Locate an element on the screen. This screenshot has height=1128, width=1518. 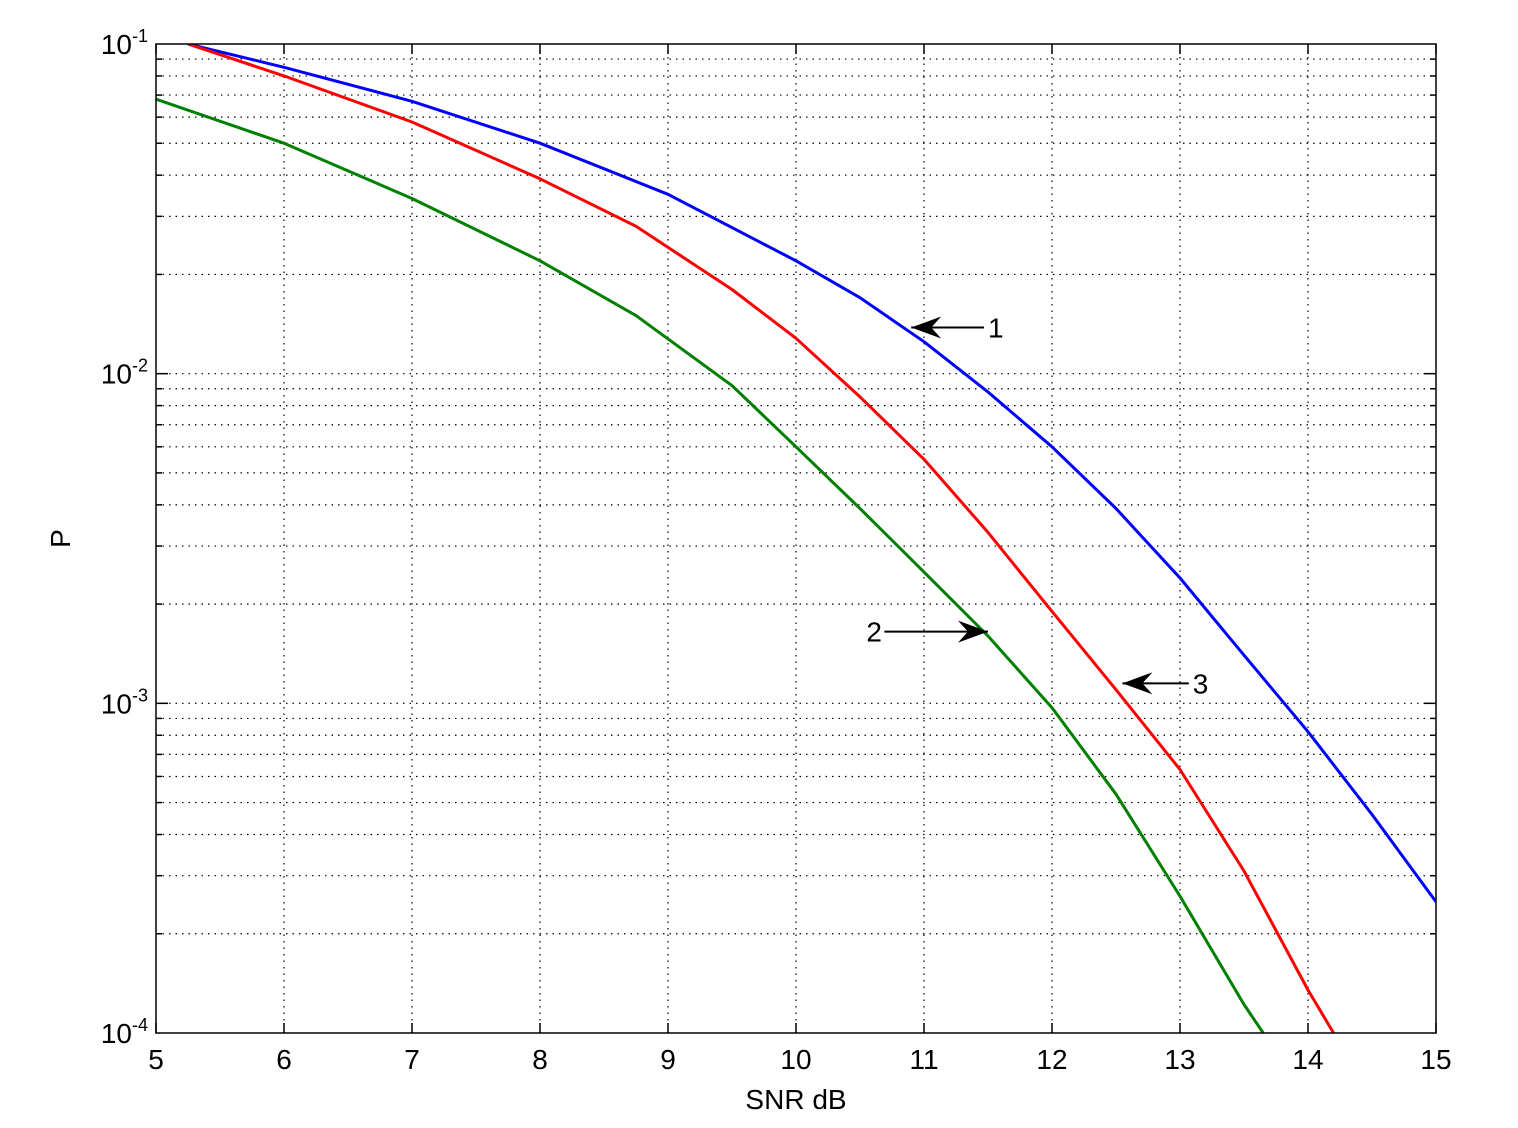
x-tick-label: 15 is located at coordinates (1435, 1059).